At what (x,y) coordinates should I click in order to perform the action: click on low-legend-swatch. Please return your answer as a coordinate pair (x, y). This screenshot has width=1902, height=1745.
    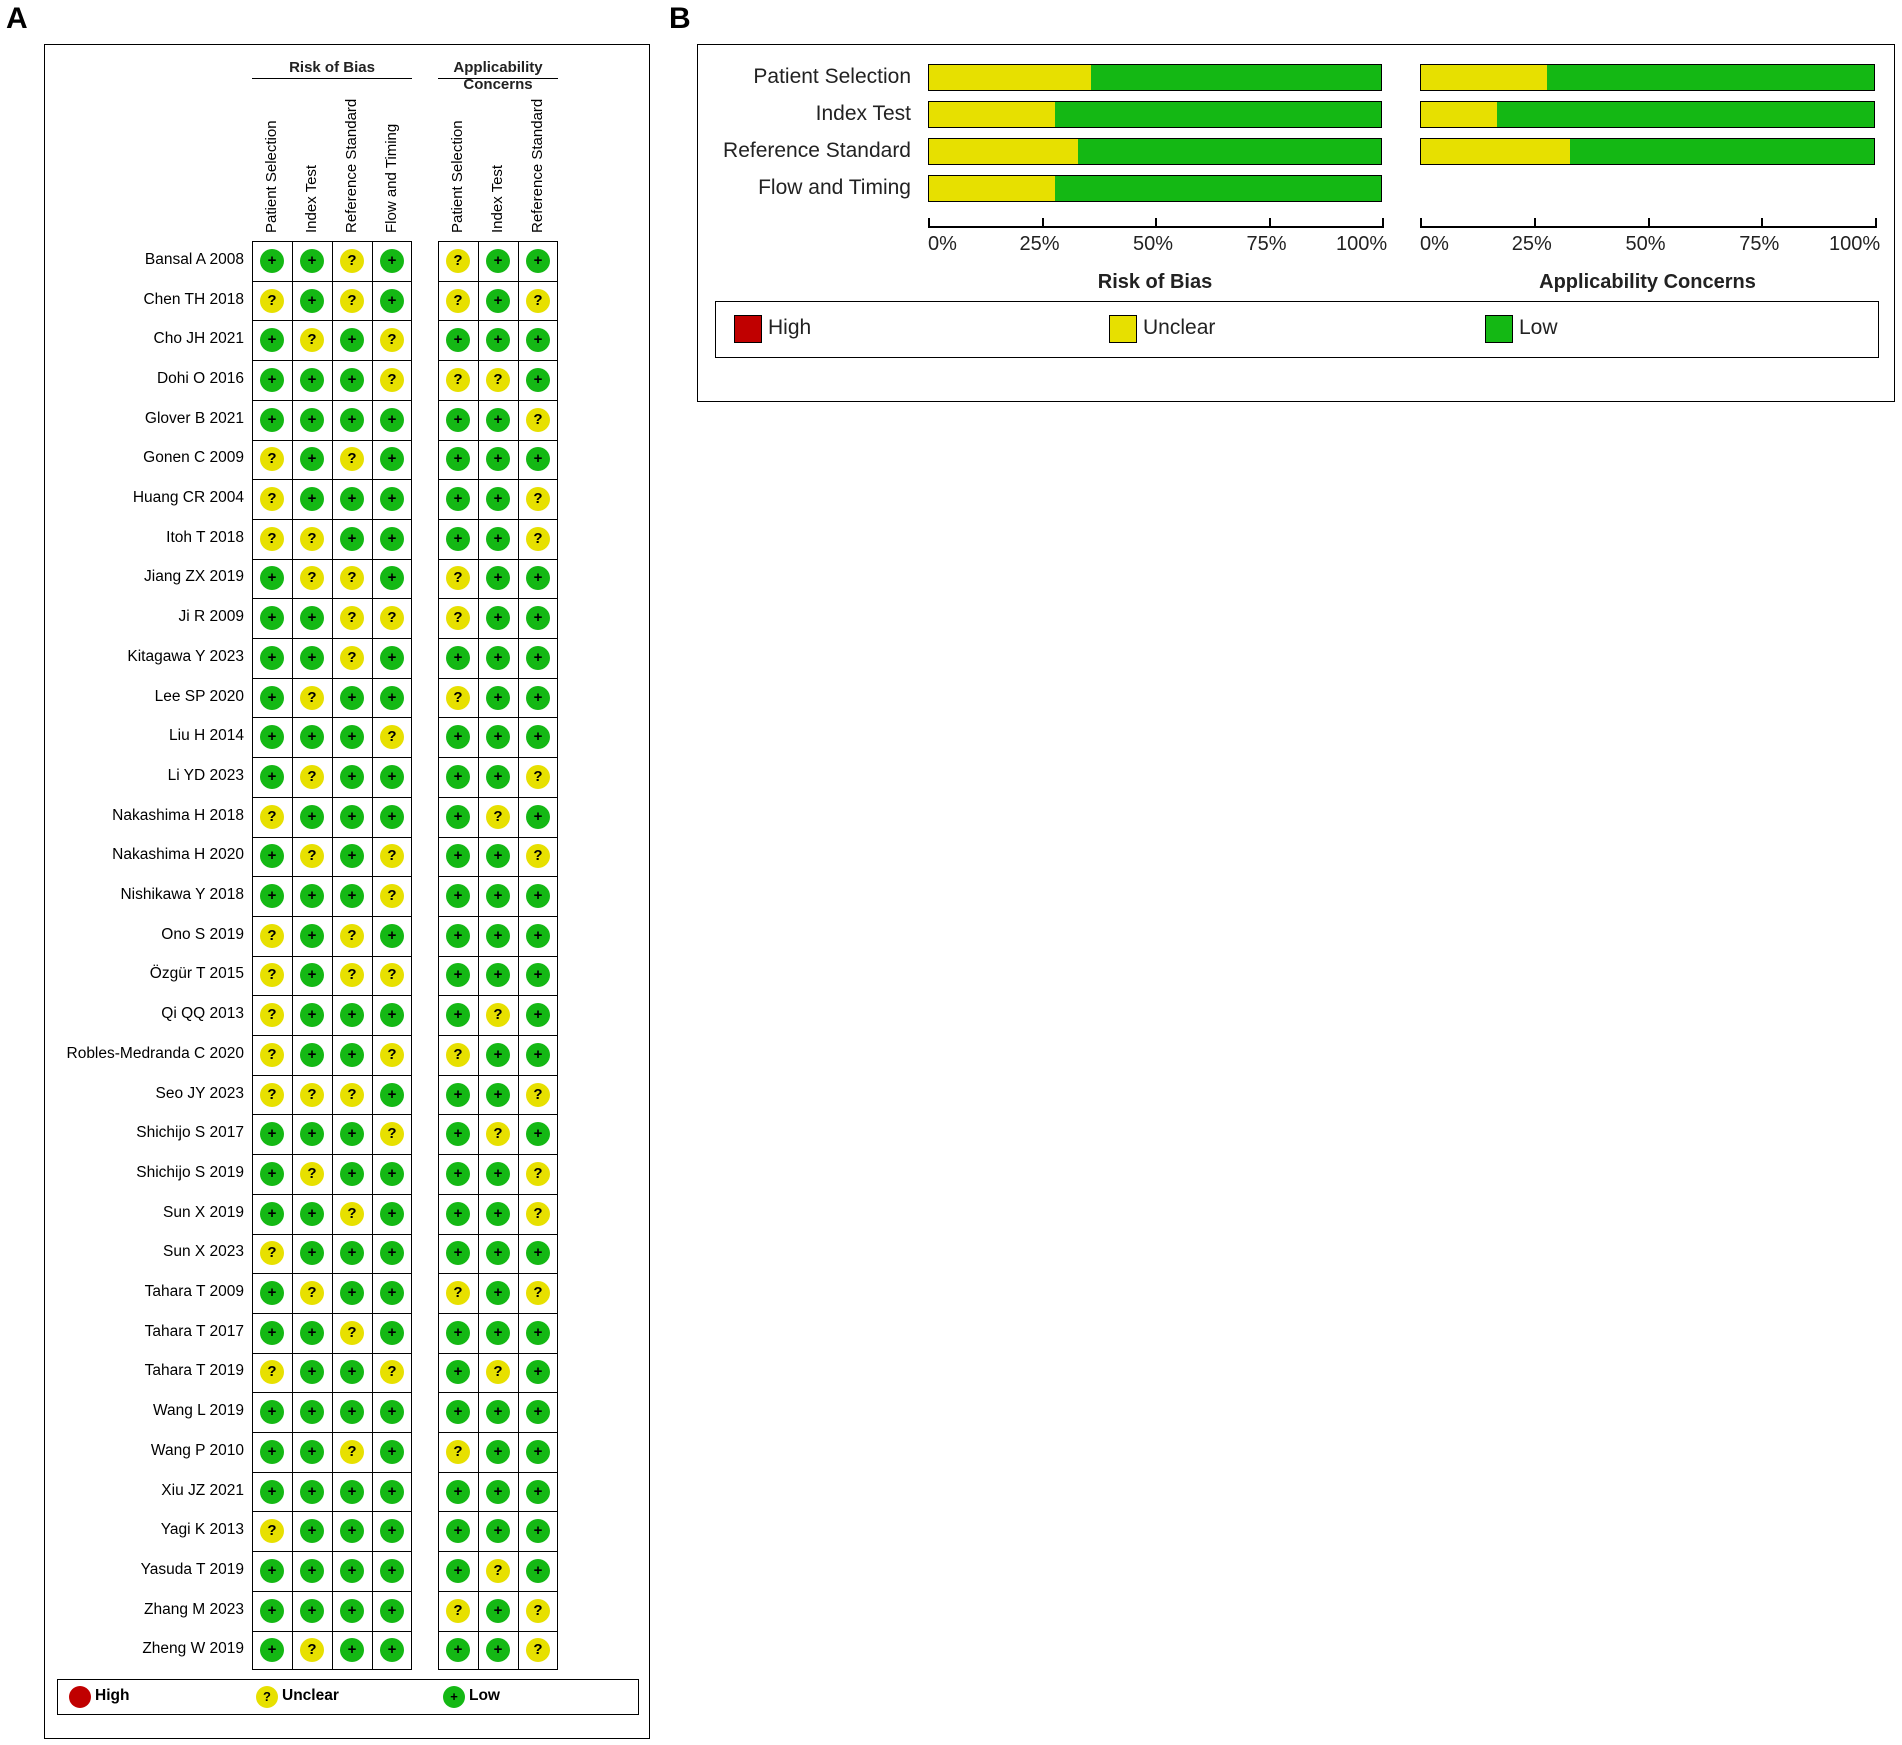
    Looking at the image, I should click on (1499, 329).